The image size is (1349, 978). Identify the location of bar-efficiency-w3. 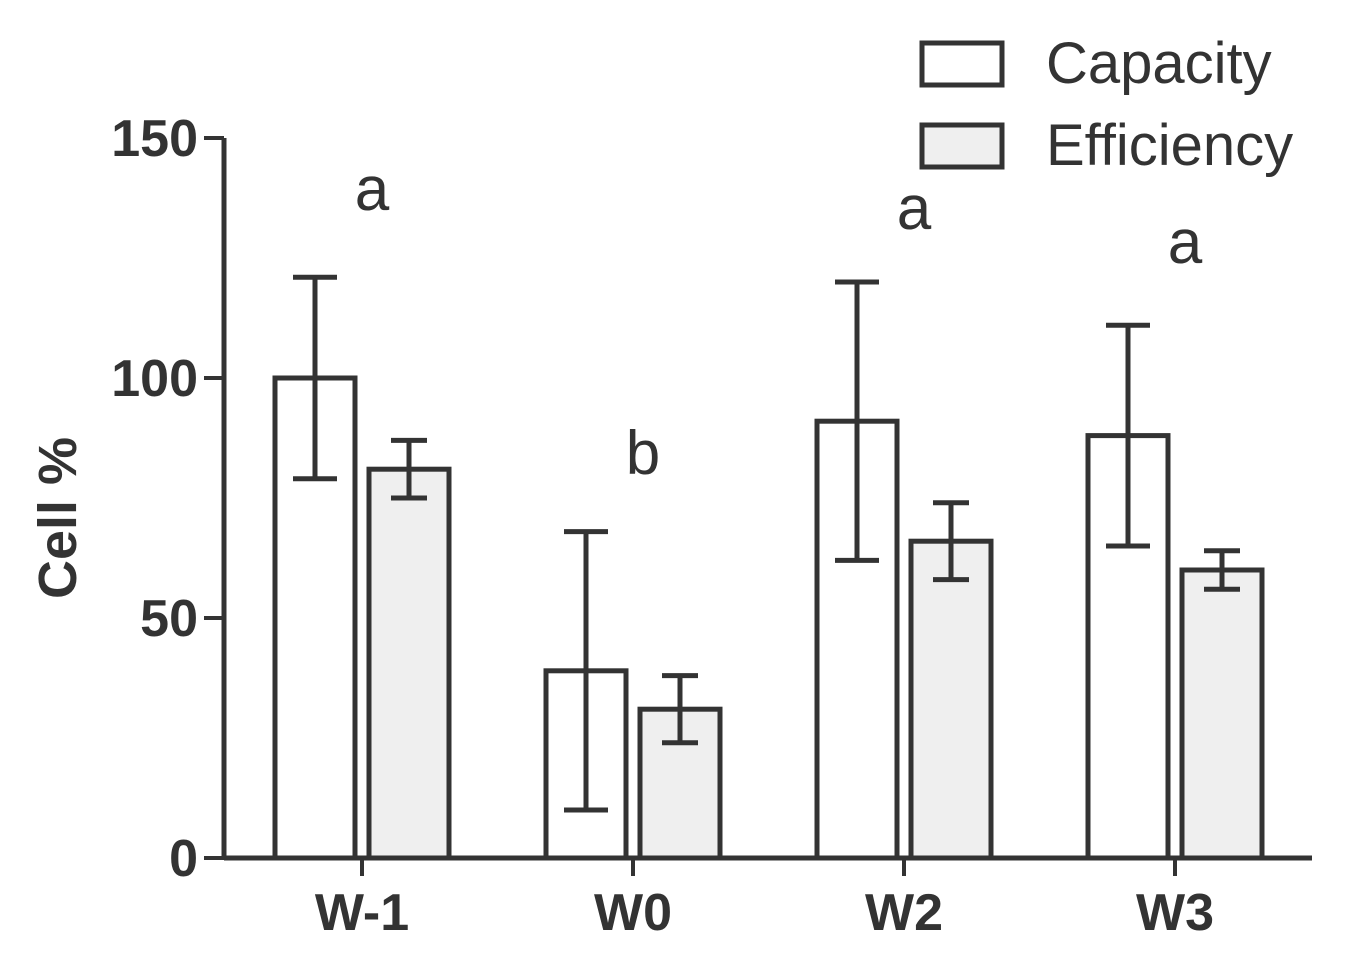
(1222, 714).